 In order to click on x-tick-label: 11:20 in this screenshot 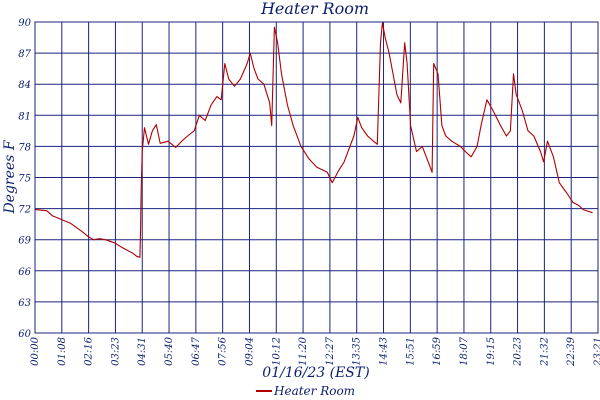, I will do `click(303, 350)`.